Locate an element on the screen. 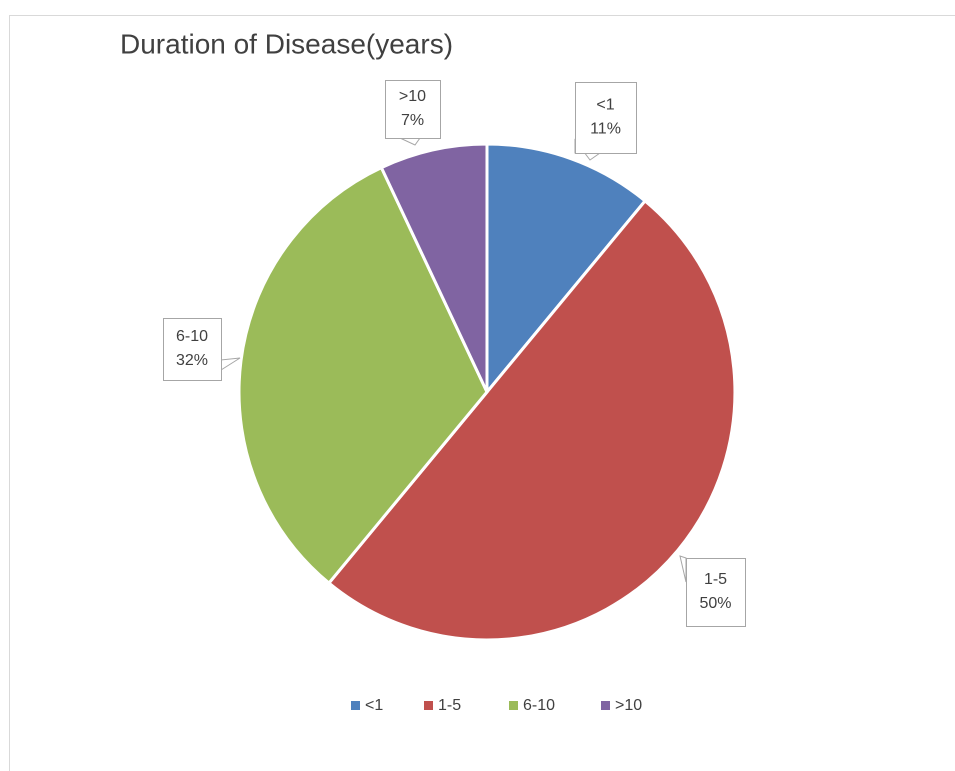 This screenshot has width=955, height=771. data-label-value: 50% is located at coordinates (715, 603).